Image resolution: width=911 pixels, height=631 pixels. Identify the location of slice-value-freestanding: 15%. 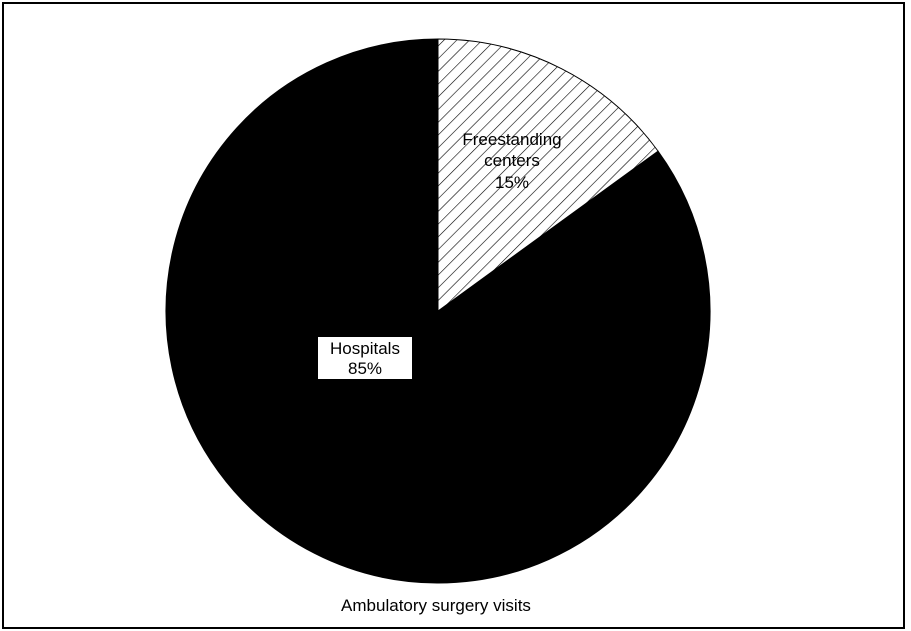
(512, 182).